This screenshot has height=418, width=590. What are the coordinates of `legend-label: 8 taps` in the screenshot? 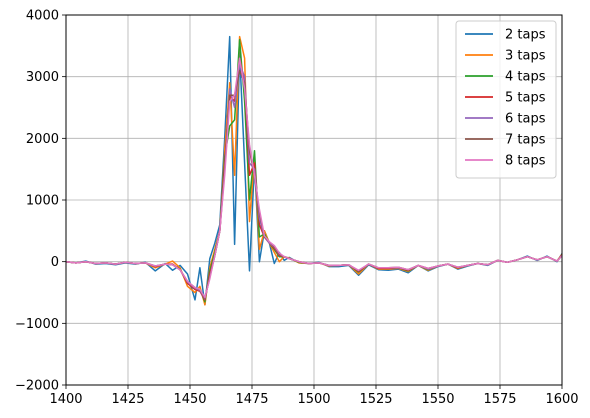 It's located at (525, 161).